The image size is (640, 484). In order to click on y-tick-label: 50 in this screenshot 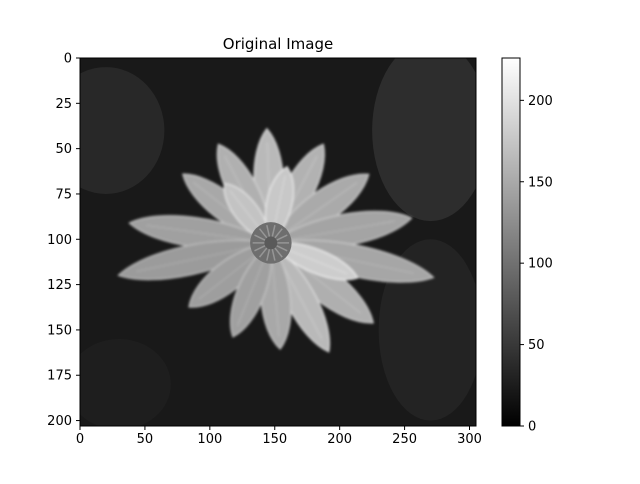, I will do `click(63, 149)`.